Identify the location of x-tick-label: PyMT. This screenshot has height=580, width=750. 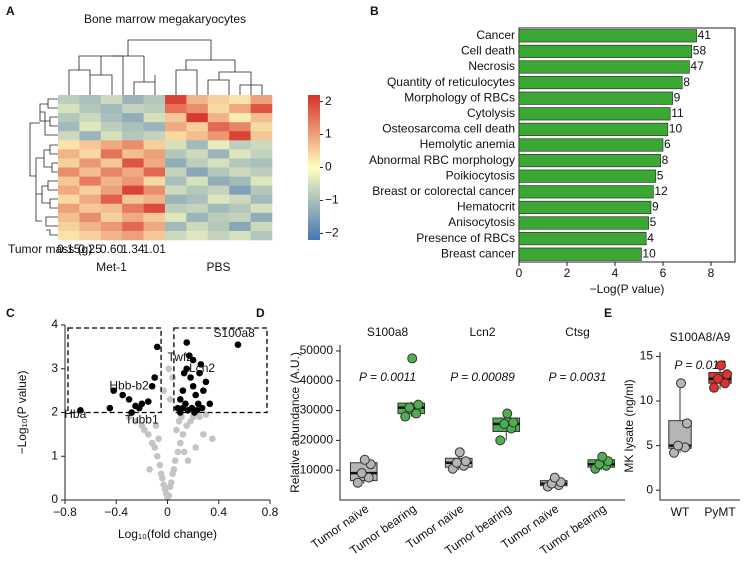
(720, 512).